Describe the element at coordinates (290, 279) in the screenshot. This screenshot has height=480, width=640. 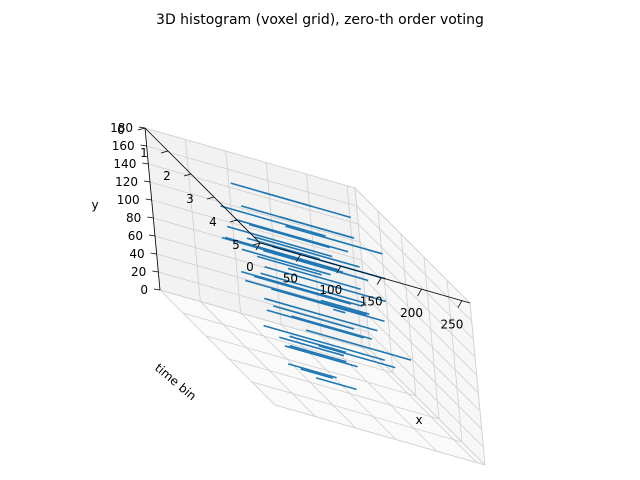
I see `x-tick-label: 50` at that location.